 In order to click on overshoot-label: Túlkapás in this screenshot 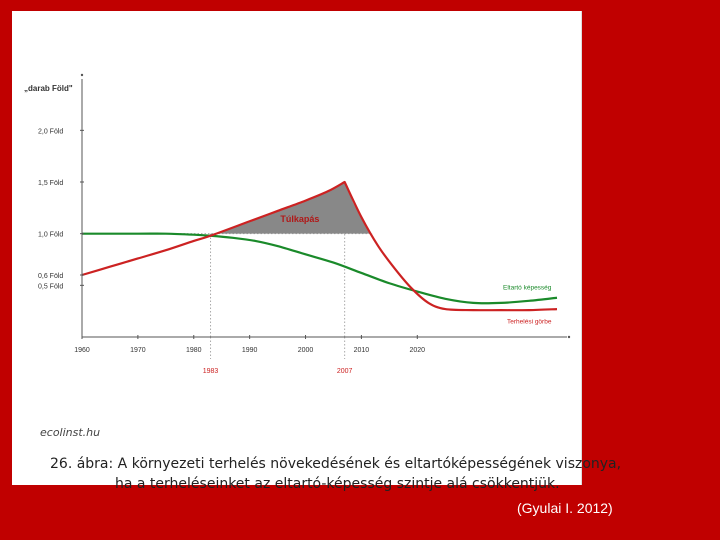, I will do `click(299, 219)`.